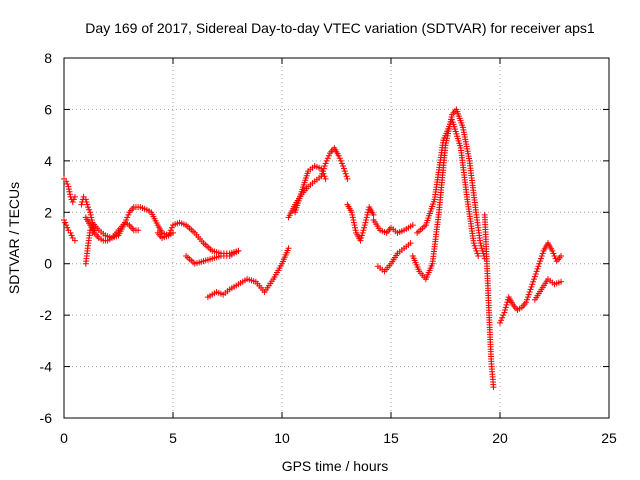 The height and width of the screenshot is (480, 640). Describe the element at coordinates (46, 315) in the screenshot. I see `y-tick-label: -2` at that location.